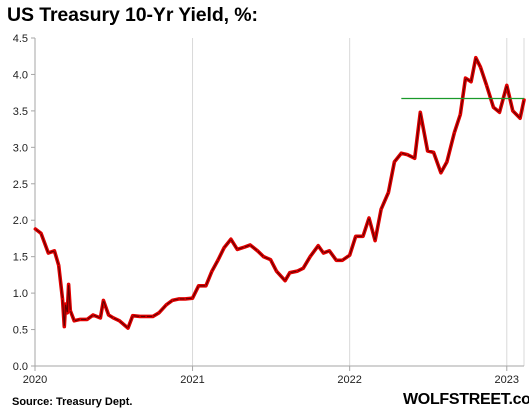 The width and height of the screenshot is (529, 419). What do you see at coordinates (466, 399) in the screenshot?
I see `watermark: WOLFSTREET.com` at bounding box center [466, 399].